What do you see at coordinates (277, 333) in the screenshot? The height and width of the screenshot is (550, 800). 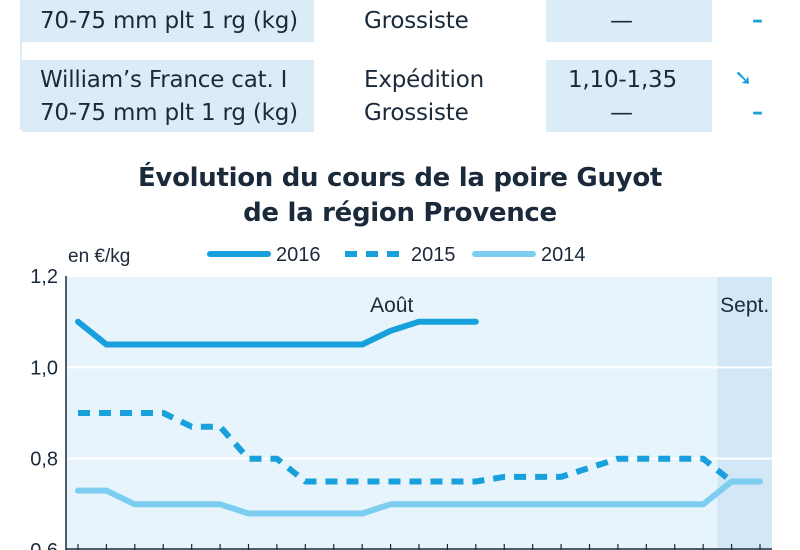 I see `series-line-2016` at bounding box center [277, 333].